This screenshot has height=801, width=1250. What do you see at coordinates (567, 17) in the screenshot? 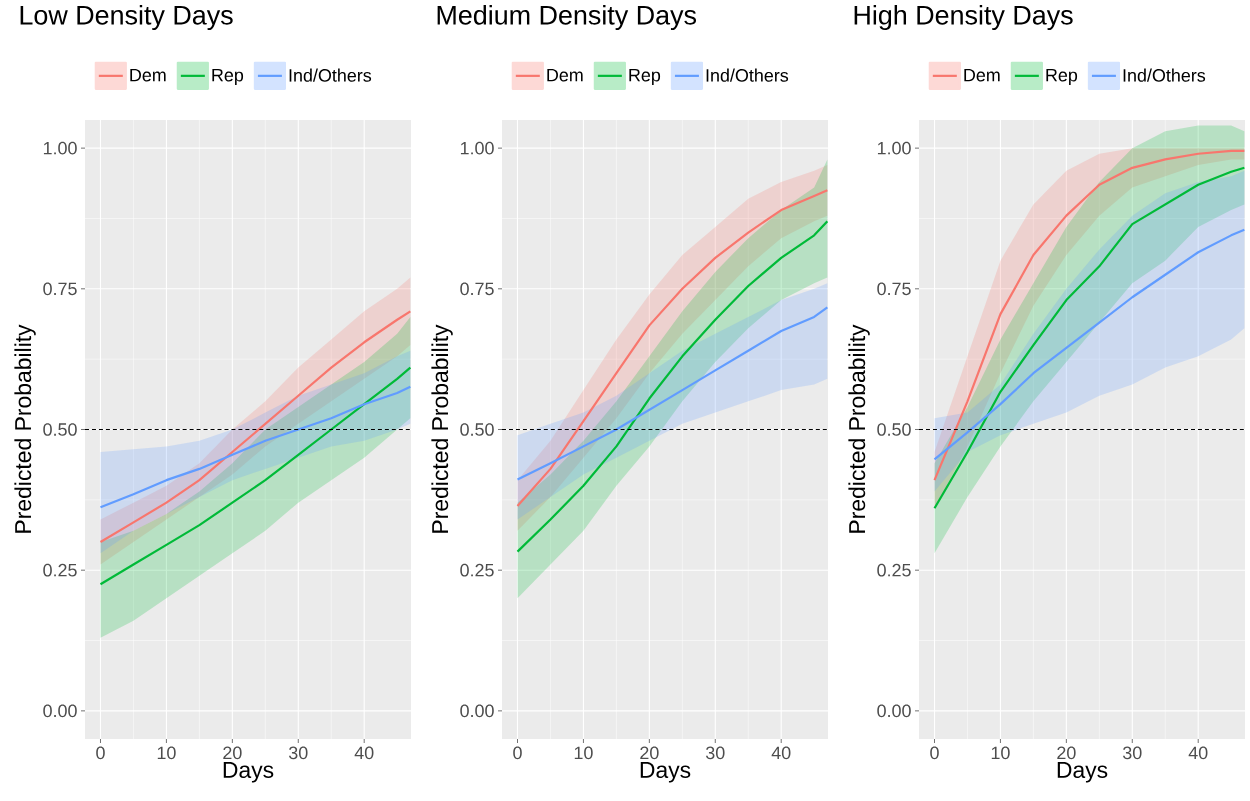
I see `chart-title: Medium Density Days` at bounding box center [567, 17].